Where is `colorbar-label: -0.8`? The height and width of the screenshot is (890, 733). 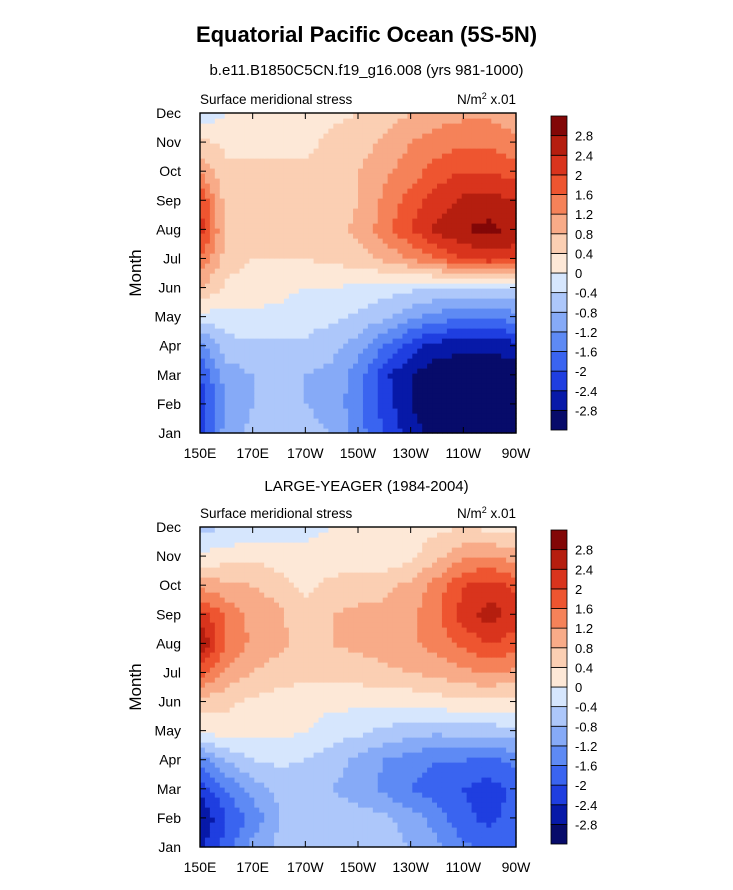
colorbar-label: -0.8 is located at coordinates (586, 312).